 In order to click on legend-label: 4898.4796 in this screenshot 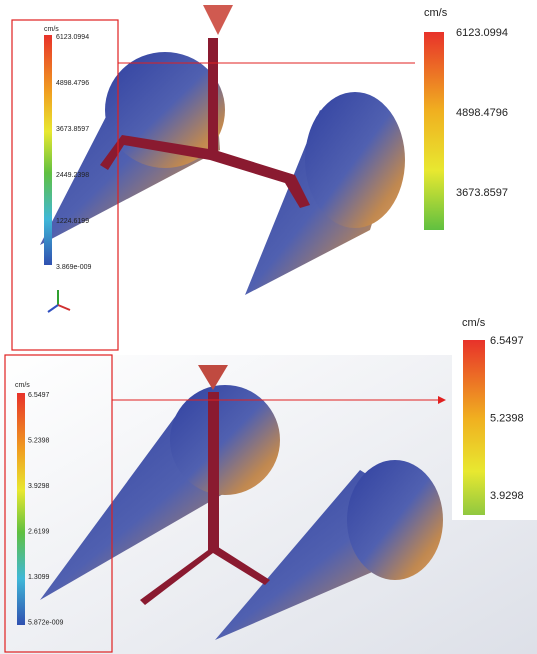, I will do `click(72, 83)`.